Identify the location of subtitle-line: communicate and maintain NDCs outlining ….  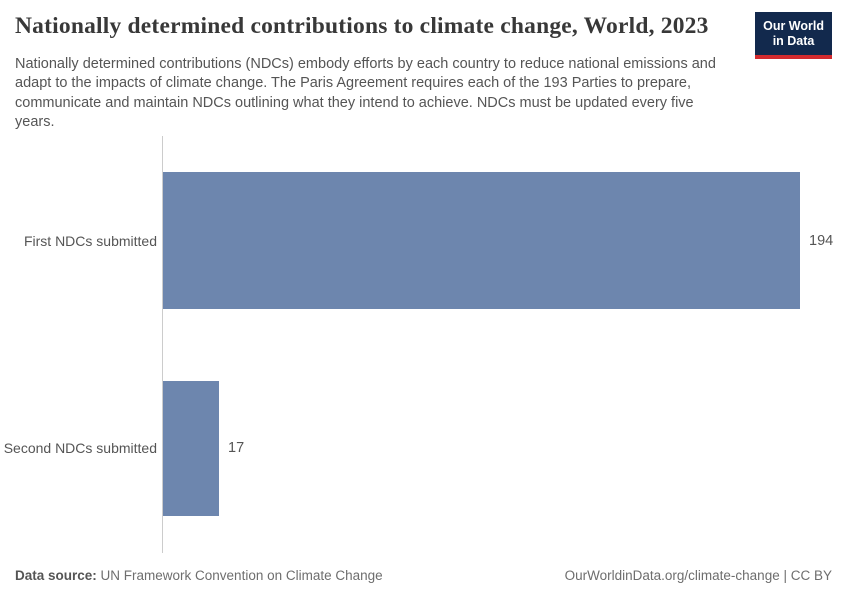
(354, 102).